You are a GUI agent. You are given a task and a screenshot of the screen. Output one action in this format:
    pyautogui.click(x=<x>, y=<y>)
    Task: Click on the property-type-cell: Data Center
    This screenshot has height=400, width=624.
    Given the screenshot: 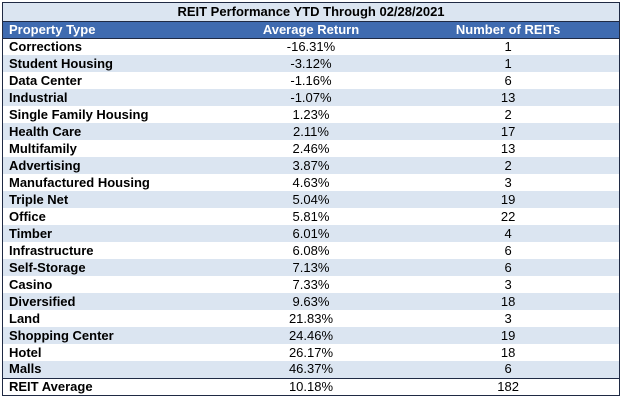 What is the action you would take?
    pyautogui.click(x=114, y=80)
    